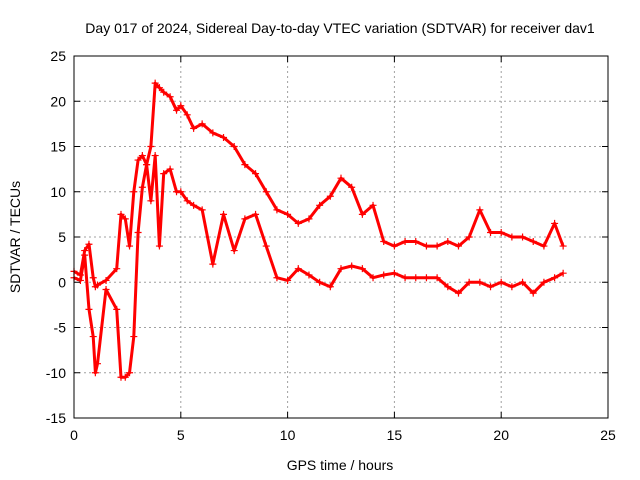 The height and width of the screenshot is (480, 640). Describe the element at coordinates (343, 435) in the screenshot. I see `x-tick-labels: 0 5 10 15 20 25` at that location.